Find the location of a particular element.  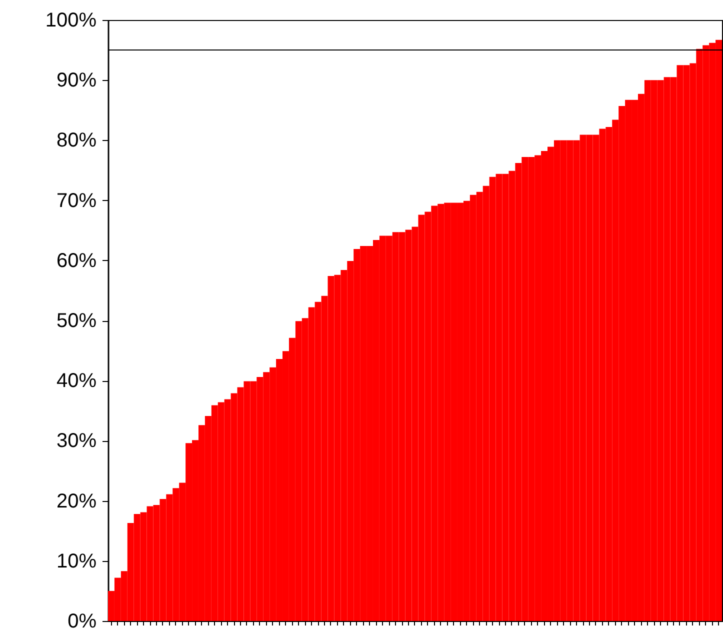

y-tick-label: 40% is located at coordinates (76, 381).